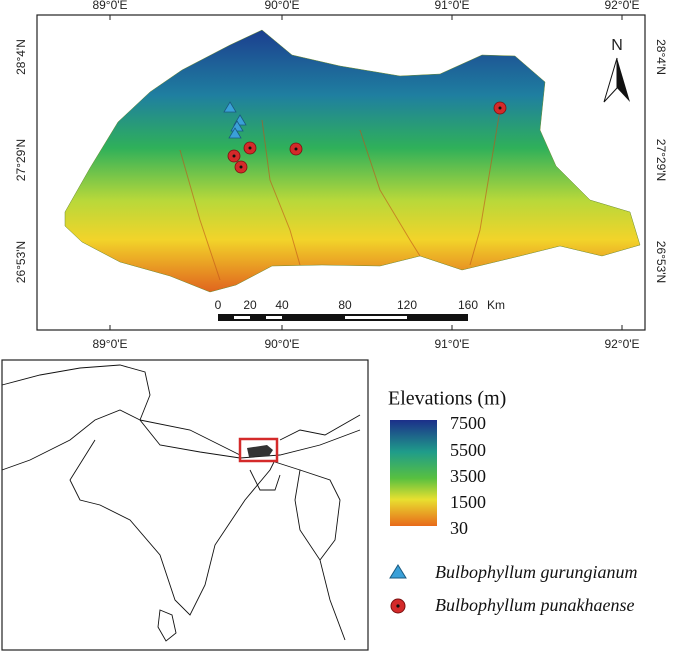  Describe the element at coordinates (250, 305) in the screenshot. I see `scale-label: 20` at that location.